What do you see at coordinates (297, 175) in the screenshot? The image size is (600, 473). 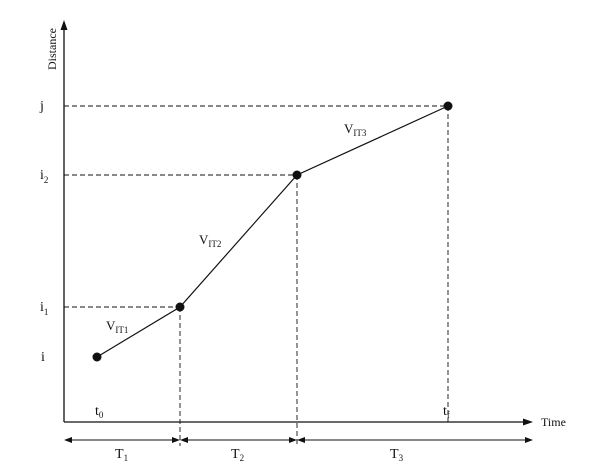 I see `point-i2` at bounding box center [297, 175].